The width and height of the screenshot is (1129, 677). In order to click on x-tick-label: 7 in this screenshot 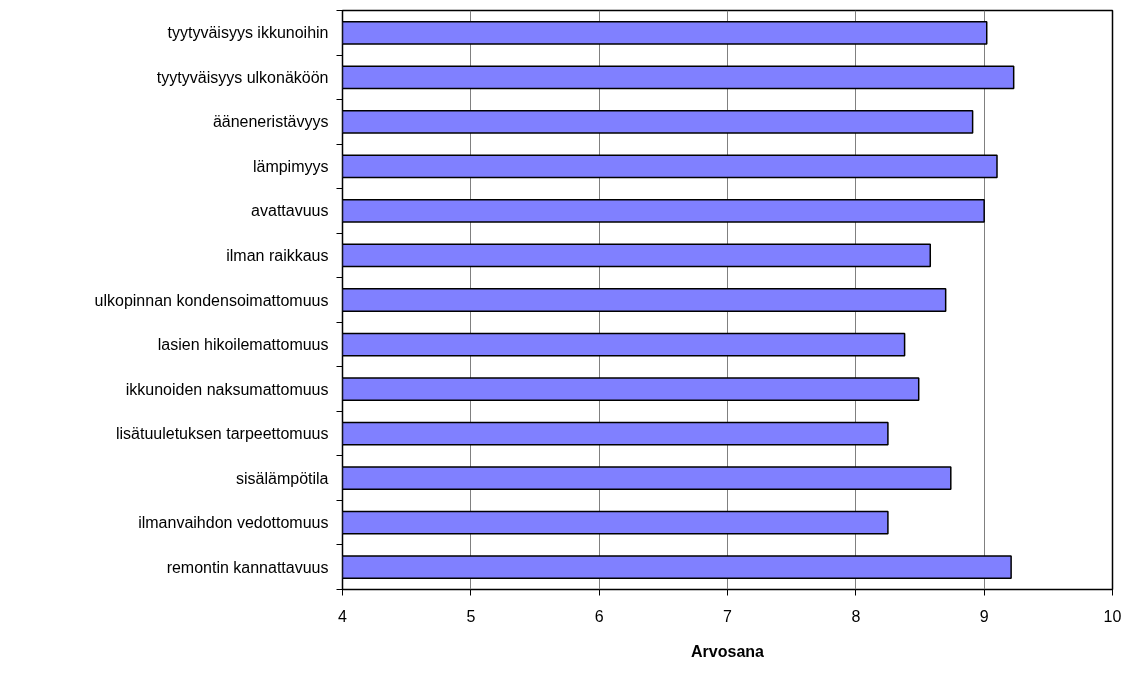, I will do `click(728, 616)`.